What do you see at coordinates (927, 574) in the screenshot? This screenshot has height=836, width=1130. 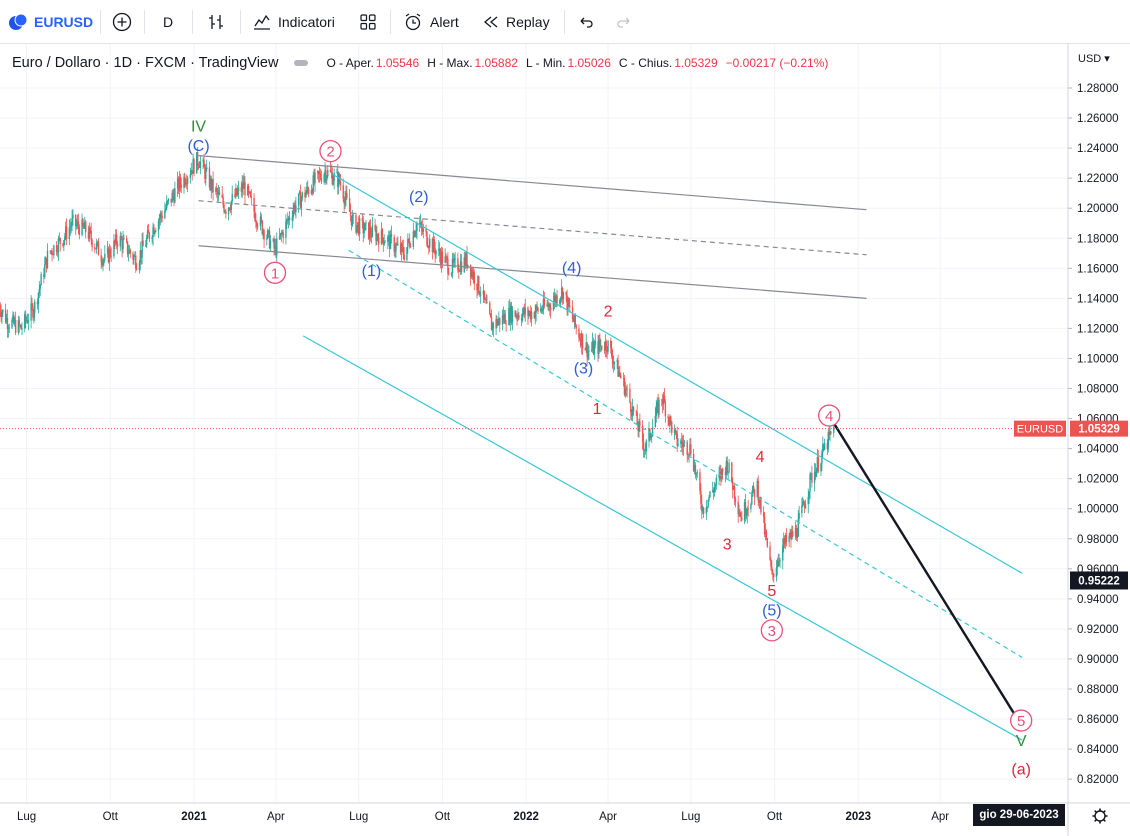 I see `projection-line` at bounding box center [927, 574].